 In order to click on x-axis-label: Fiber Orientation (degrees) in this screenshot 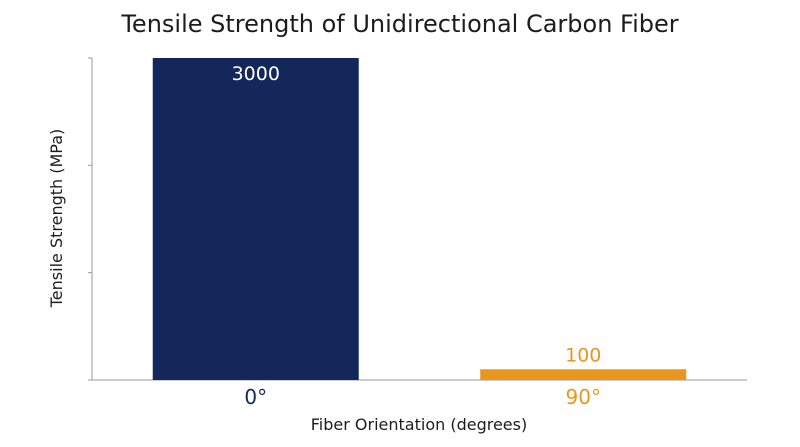, I will do `click(419, 424)`.